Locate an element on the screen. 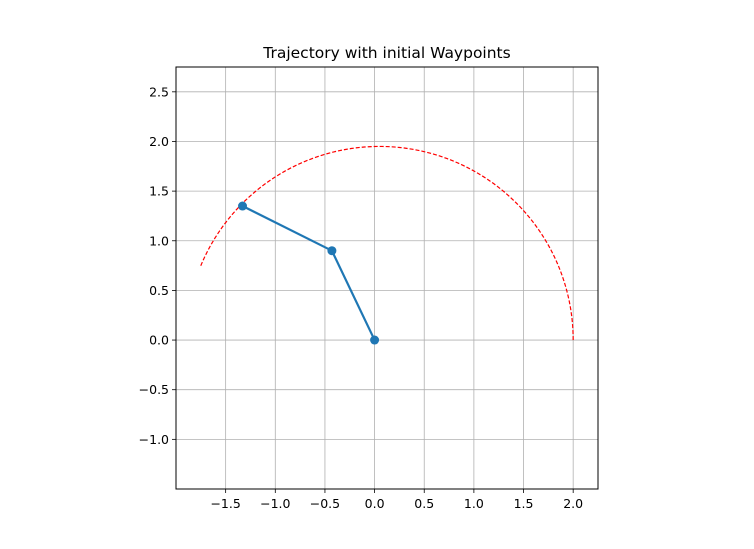 This screenshot has height=549, width=754. x-tick-label: 0.5 is located at coordinates (424, 503).